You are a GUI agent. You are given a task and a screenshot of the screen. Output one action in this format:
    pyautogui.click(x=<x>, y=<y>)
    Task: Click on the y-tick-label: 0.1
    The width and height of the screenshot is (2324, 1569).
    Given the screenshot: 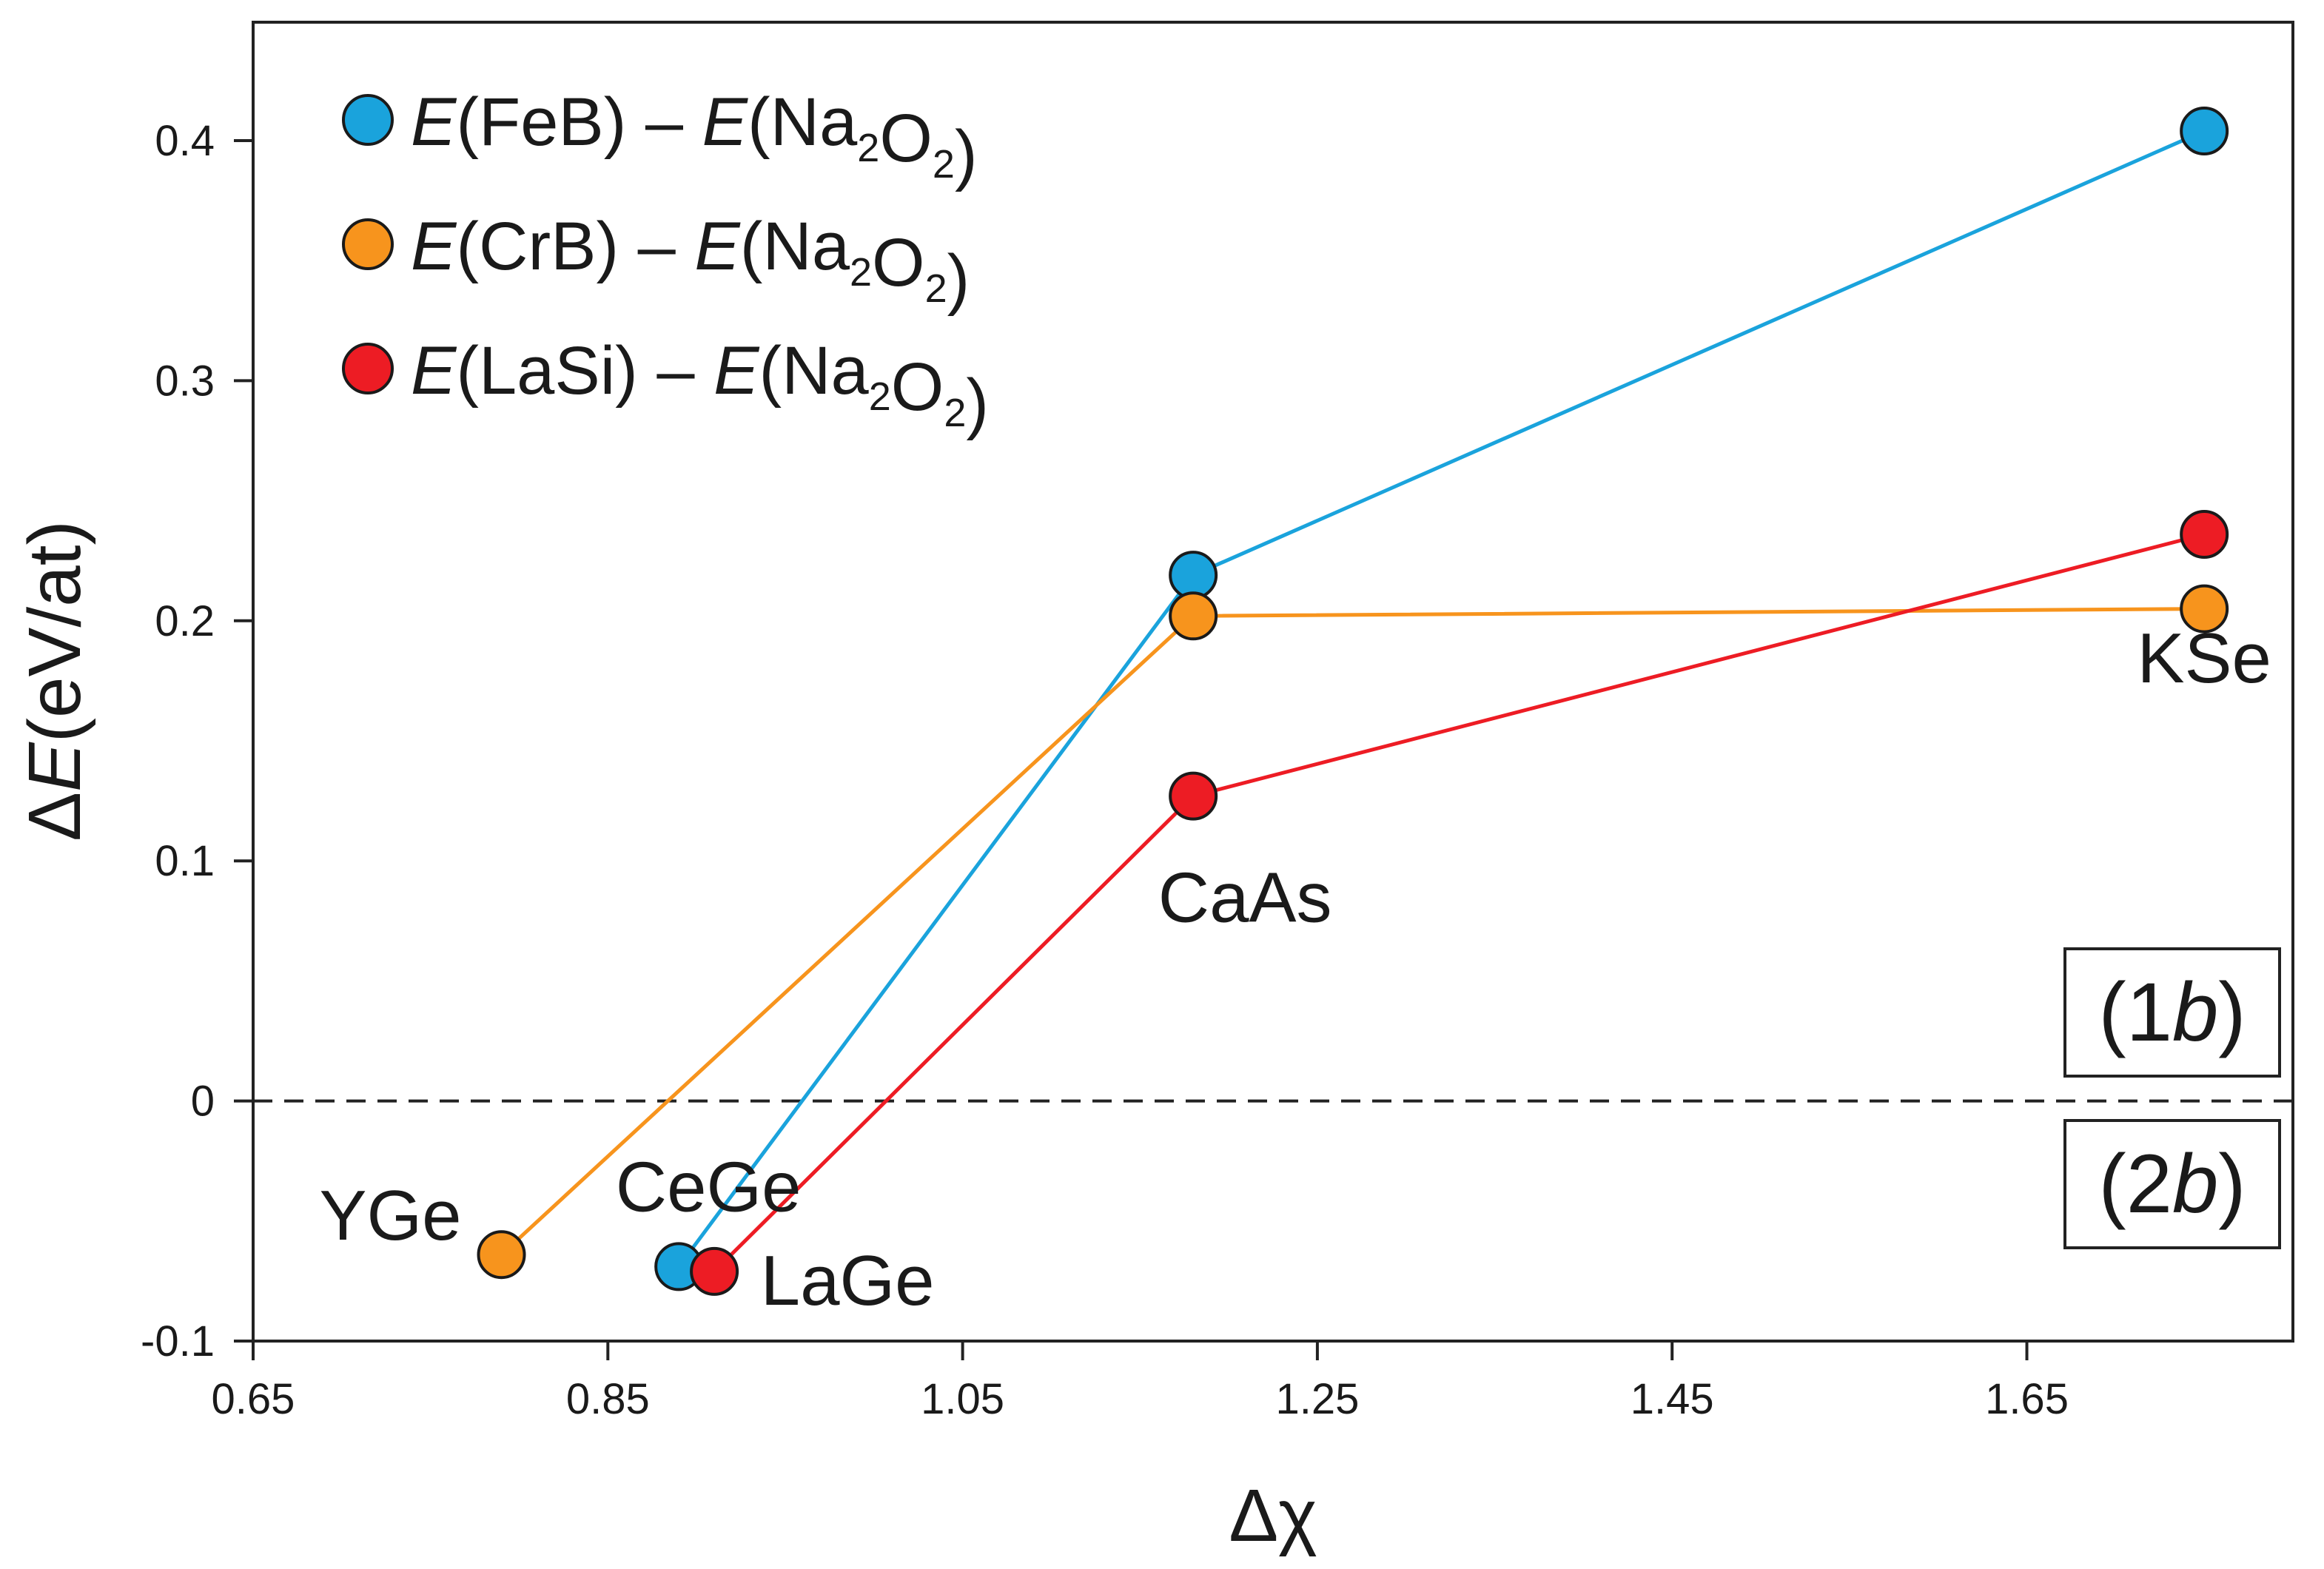 What is the action you would take?
    pyautogui.click(x=185, y=861)
    